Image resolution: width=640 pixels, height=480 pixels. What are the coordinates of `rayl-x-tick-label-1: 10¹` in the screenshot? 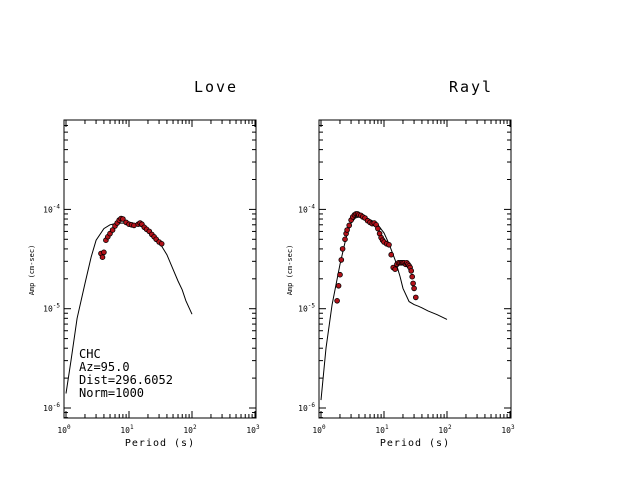 It's located at (382, 429).